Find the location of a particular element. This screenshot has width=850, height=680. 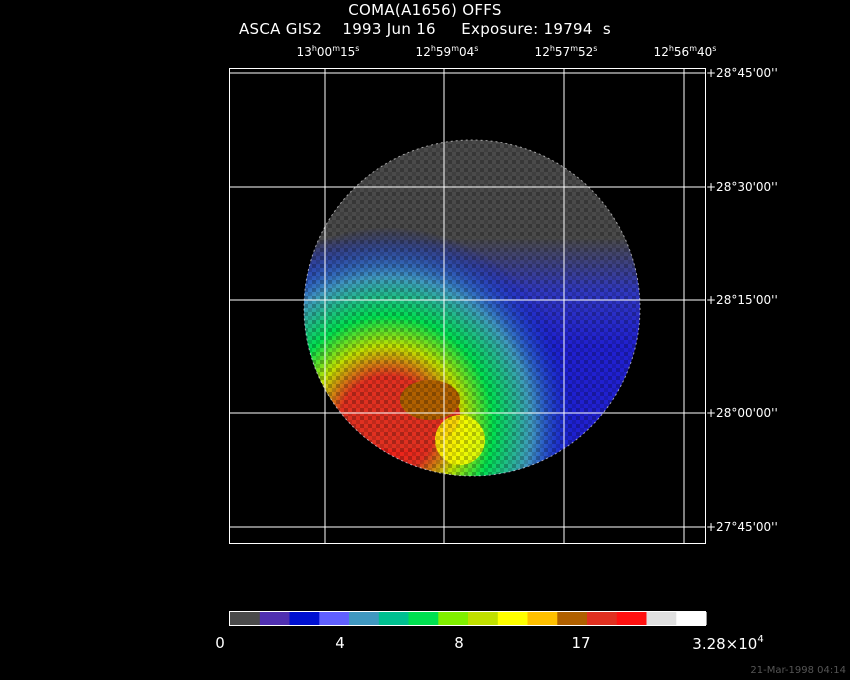

dec-label-5: +27°45'00'' is located at coordinates (742, 527).